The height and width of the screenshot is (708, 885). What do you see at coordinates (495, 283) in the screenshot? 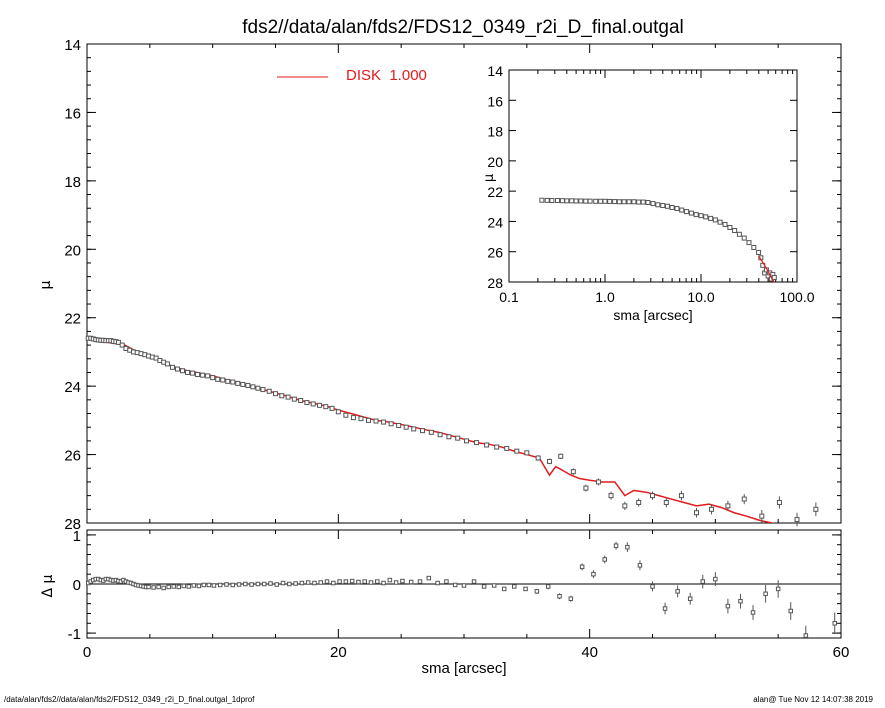
I see `inset-y-tick-label: 28` at bounding box center [495, 283].